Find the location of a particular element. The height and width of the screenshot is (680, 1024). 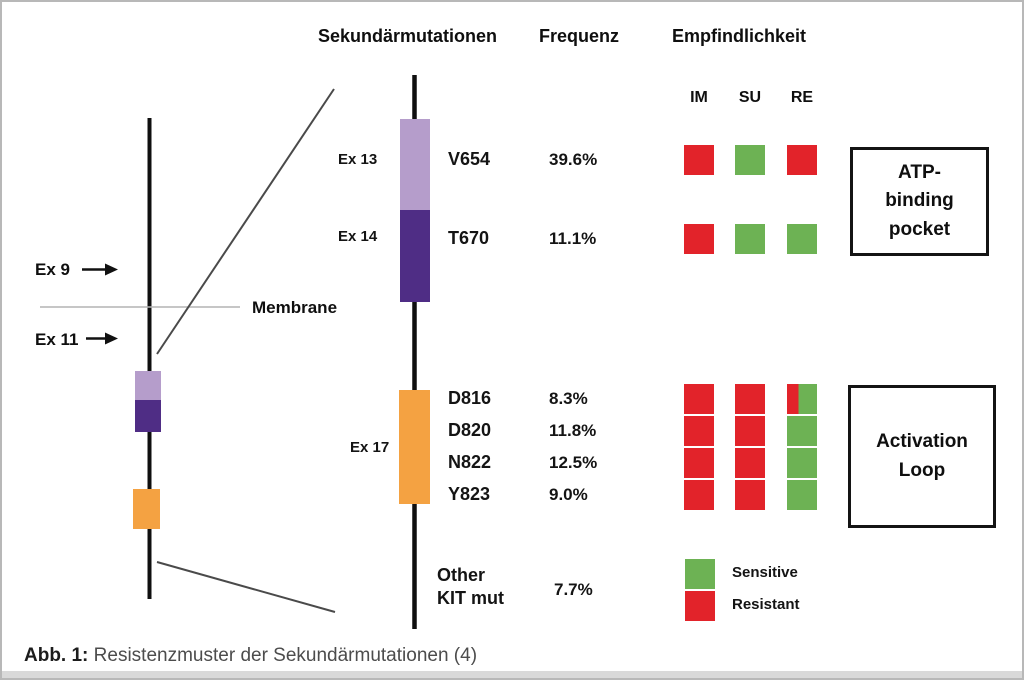

d816-su-resistant-square is located at coordinates (750, 399).